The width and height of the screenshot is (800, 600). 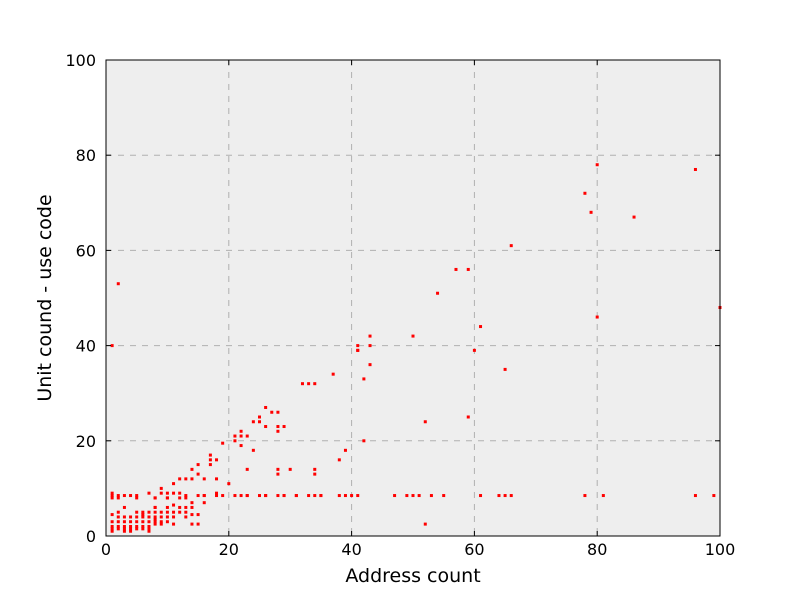 I want to click on y-axis-label: Unit cound - use code, so click(x=45, y=297).